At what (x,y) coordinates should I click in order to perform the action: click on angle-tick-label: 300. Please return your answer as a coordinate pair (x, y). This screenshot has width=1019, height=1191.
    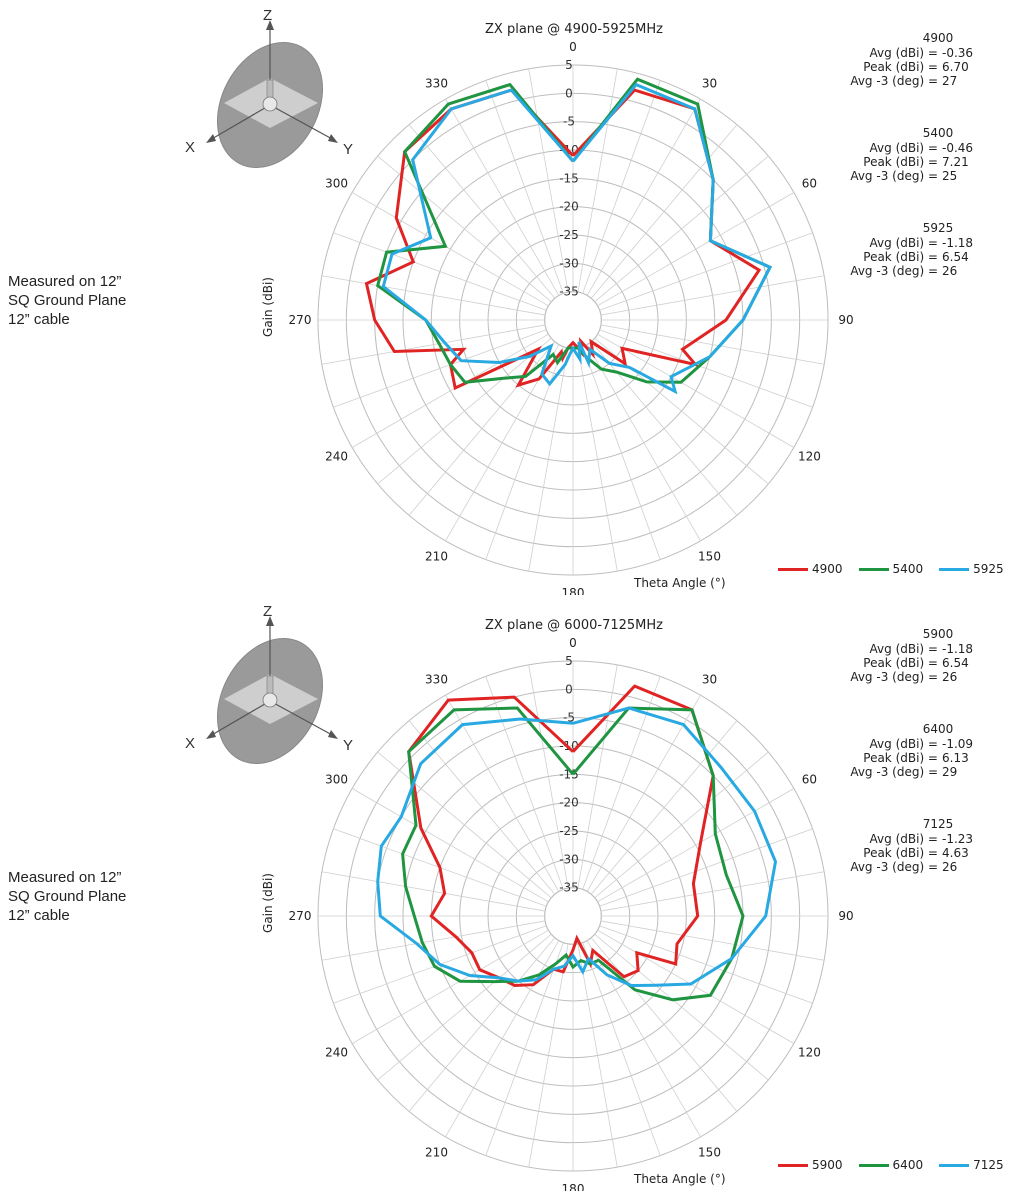
    Looking at the image, I should click on (336, 780).